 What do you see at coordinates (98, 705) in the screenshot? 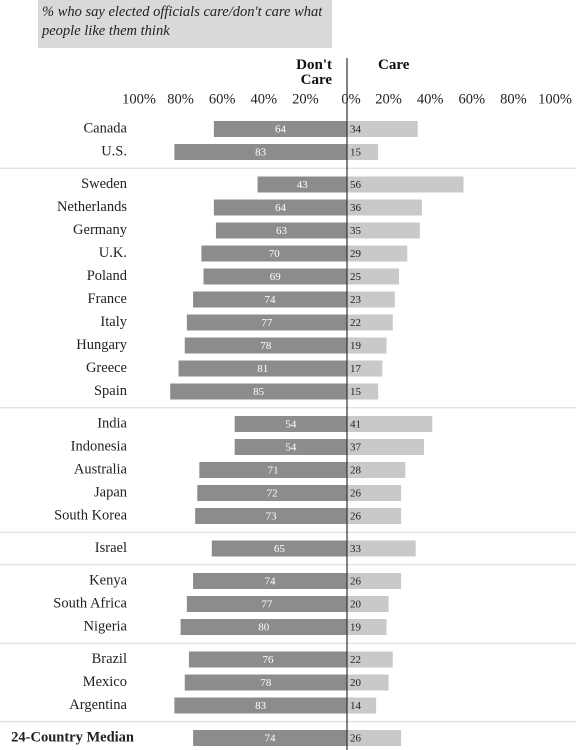
I see `category-label: Argentina` at bounding box center [98, 705].